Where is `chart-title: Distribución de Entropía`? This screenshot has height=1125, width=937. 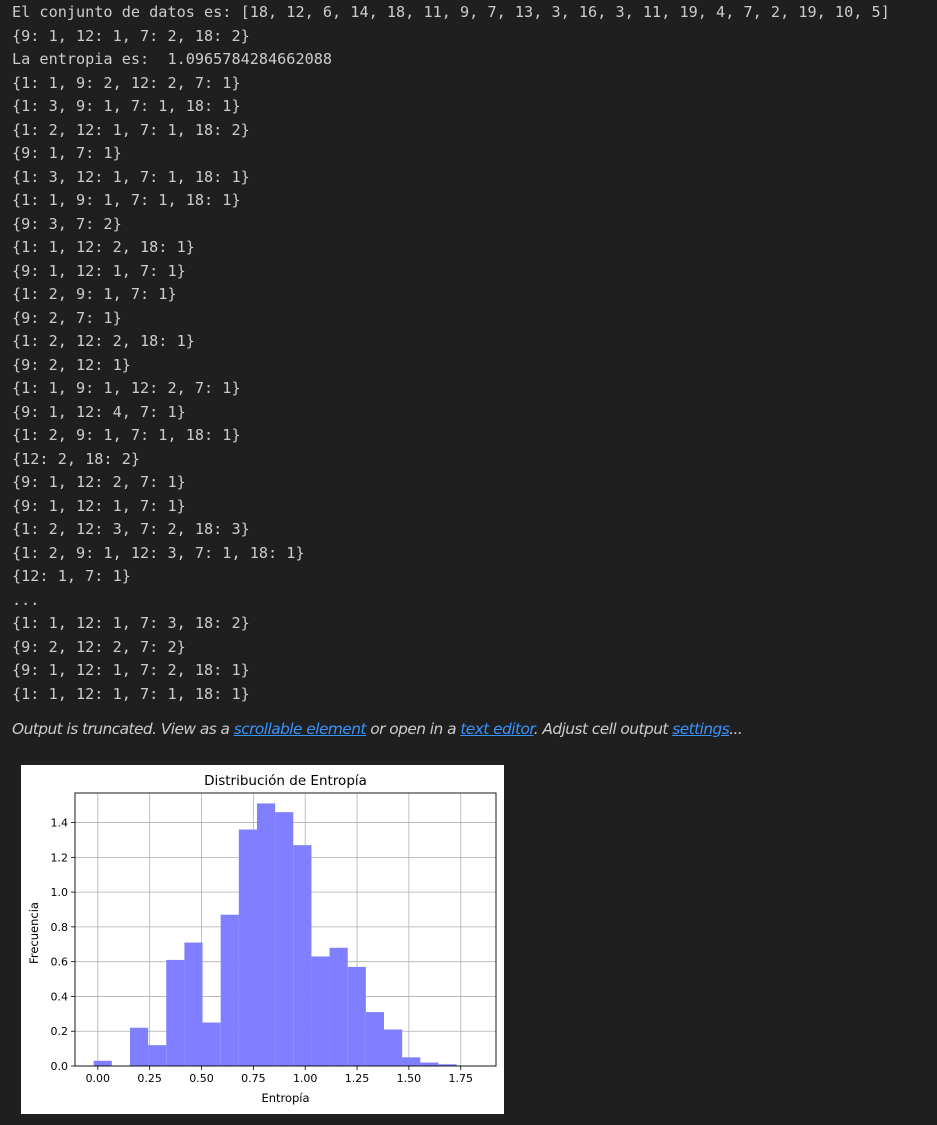
chart-title: Distribución de Entropía is located at coordinates (285, 781).